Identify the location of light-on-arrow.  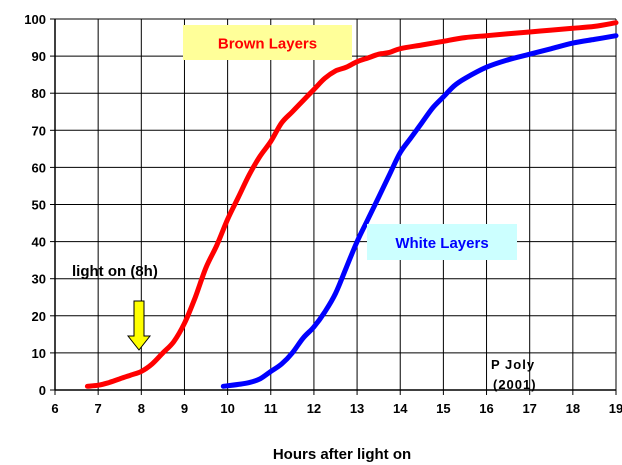
(139, 325).